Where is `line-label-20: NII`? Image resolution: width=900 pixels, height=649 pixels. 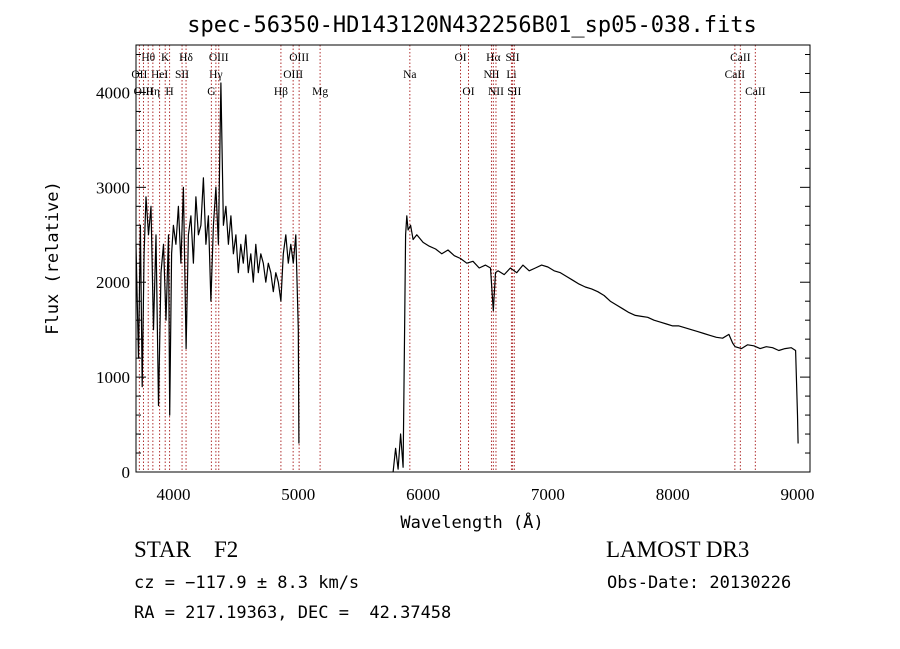
line-label-20: NII is located at coordinates (491, 75).